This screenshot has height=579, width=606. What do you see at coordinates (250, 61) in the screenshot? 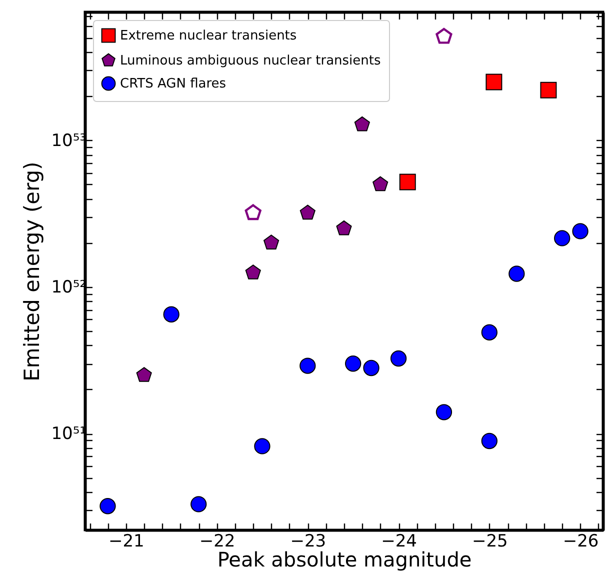
I see `legend-label: Luminous ambiguous nuclear transients` at bounding box center [250, 61].